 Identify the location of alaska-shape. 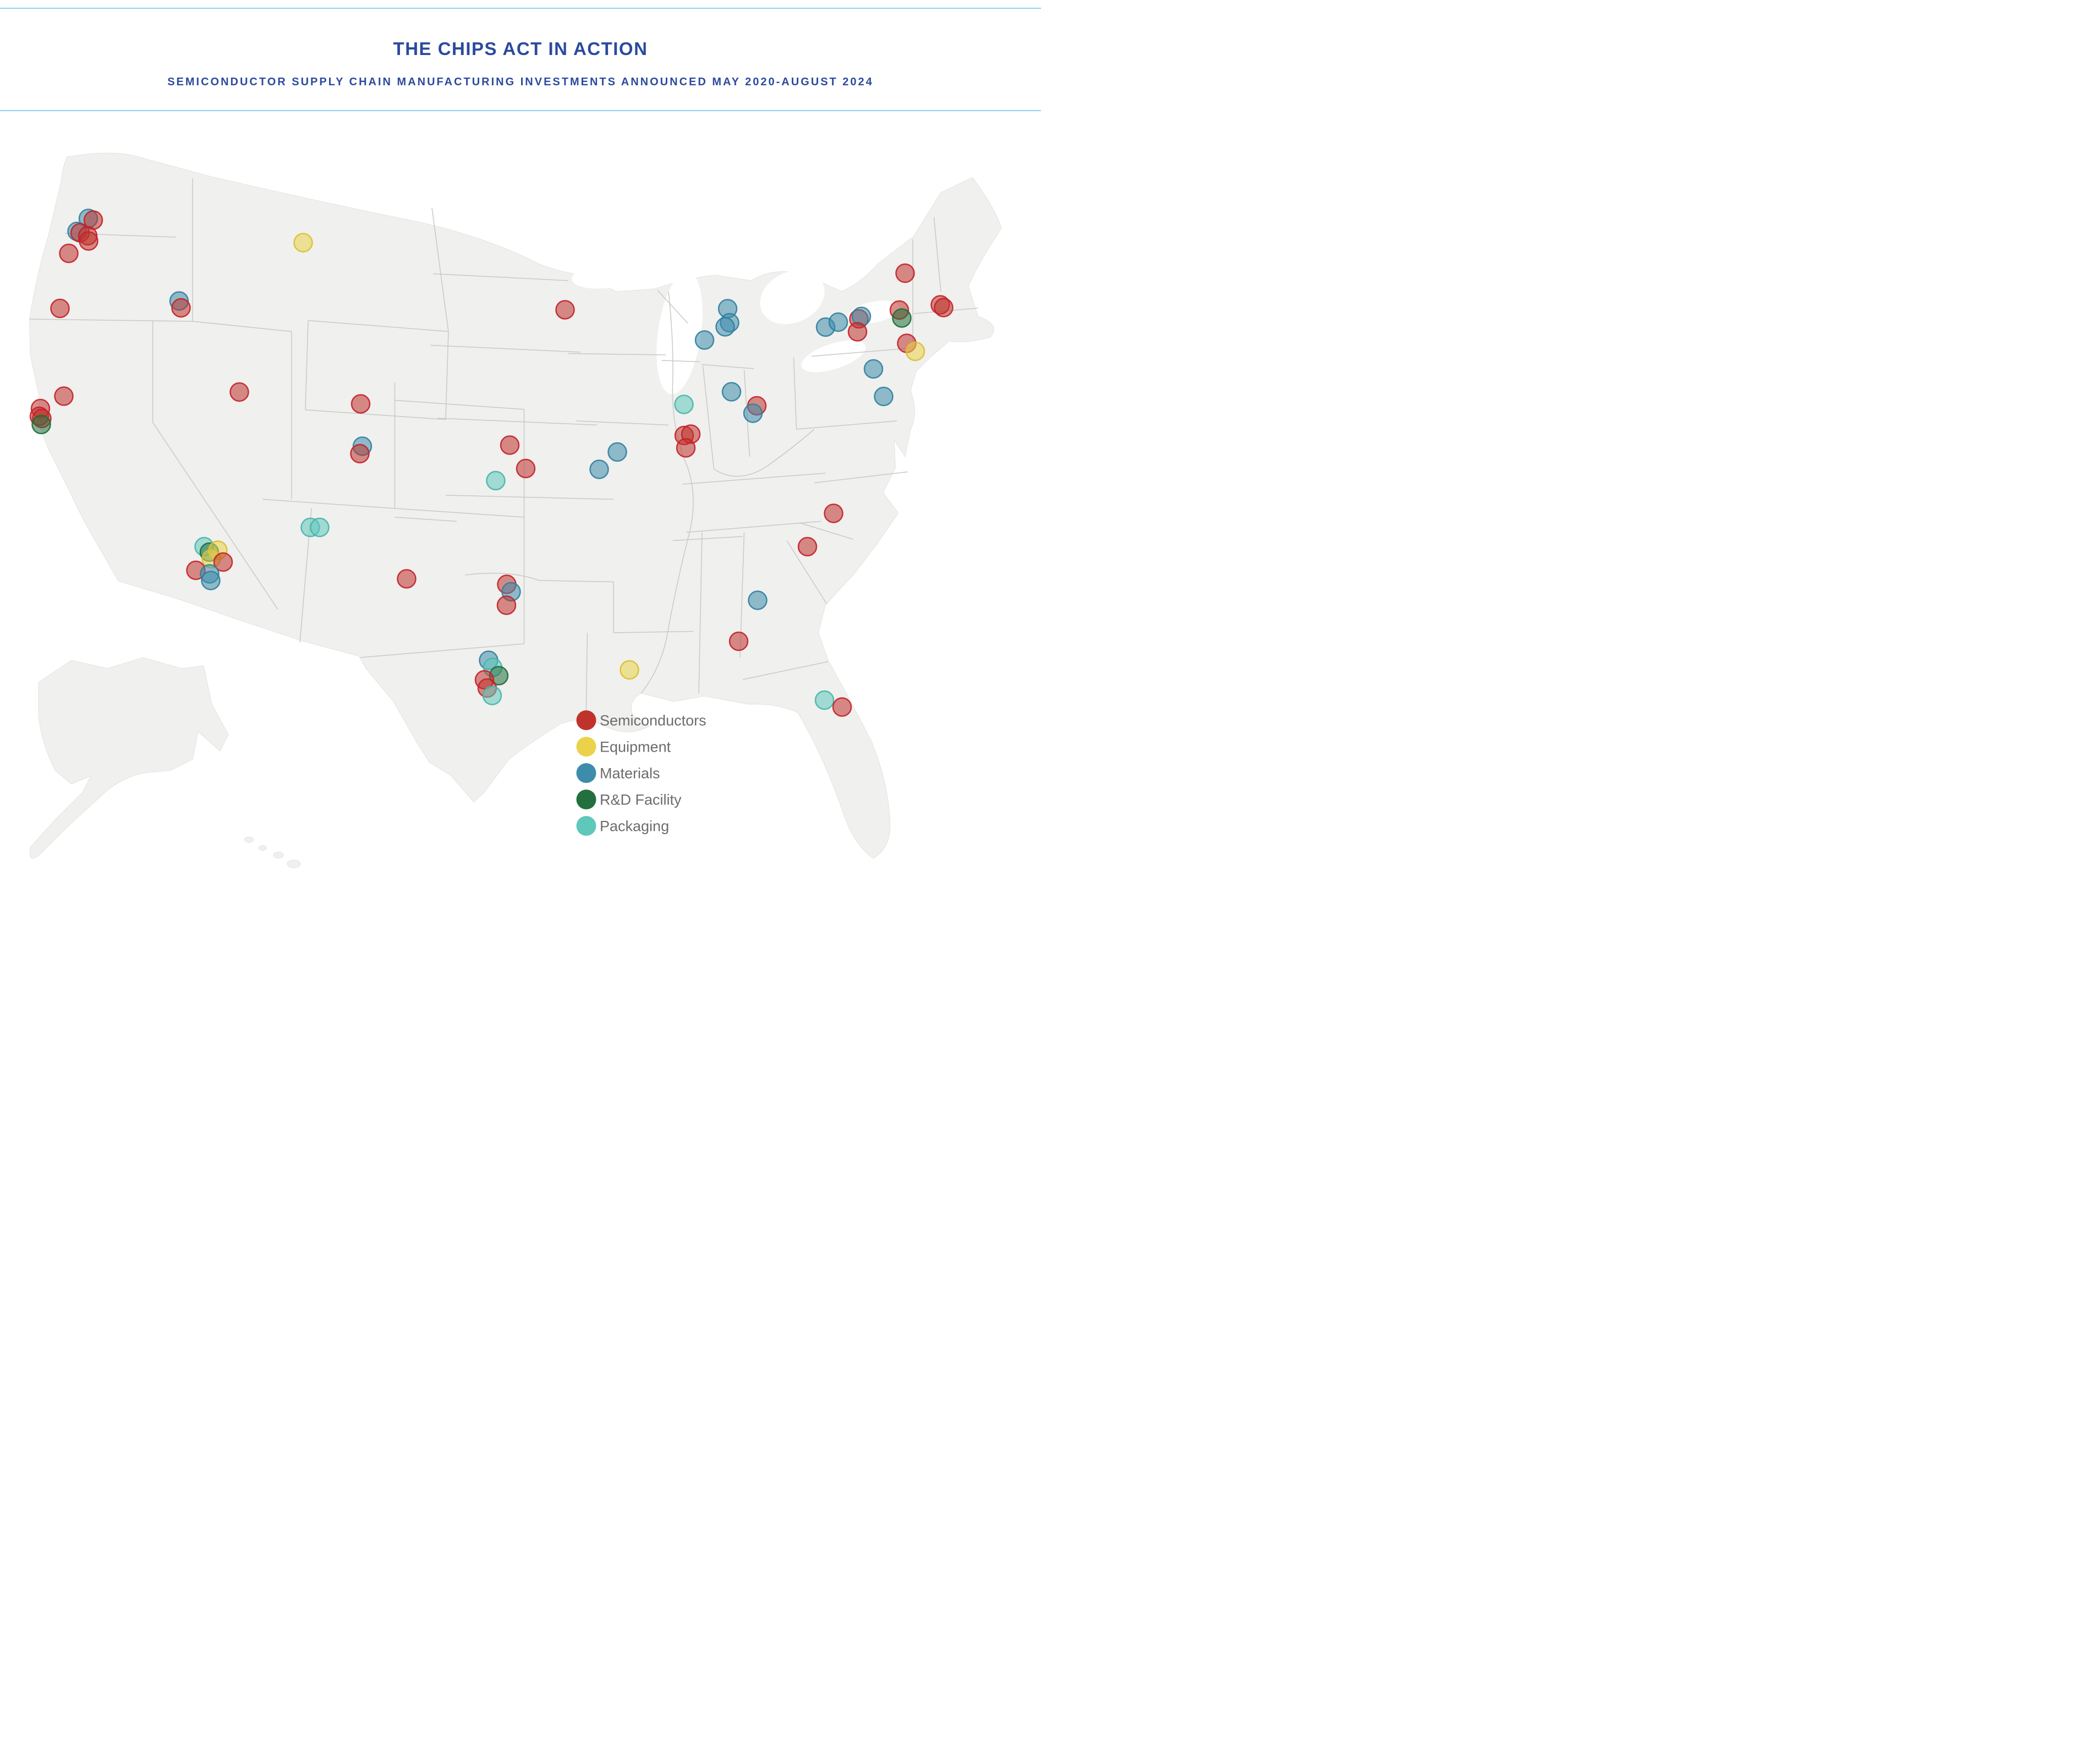
(129, 758).